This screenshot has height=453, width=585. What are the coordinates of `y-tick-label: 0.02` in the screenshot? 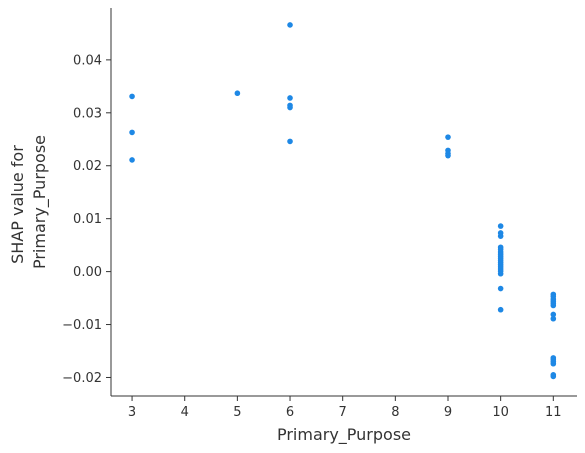 It's located at (87, 166).